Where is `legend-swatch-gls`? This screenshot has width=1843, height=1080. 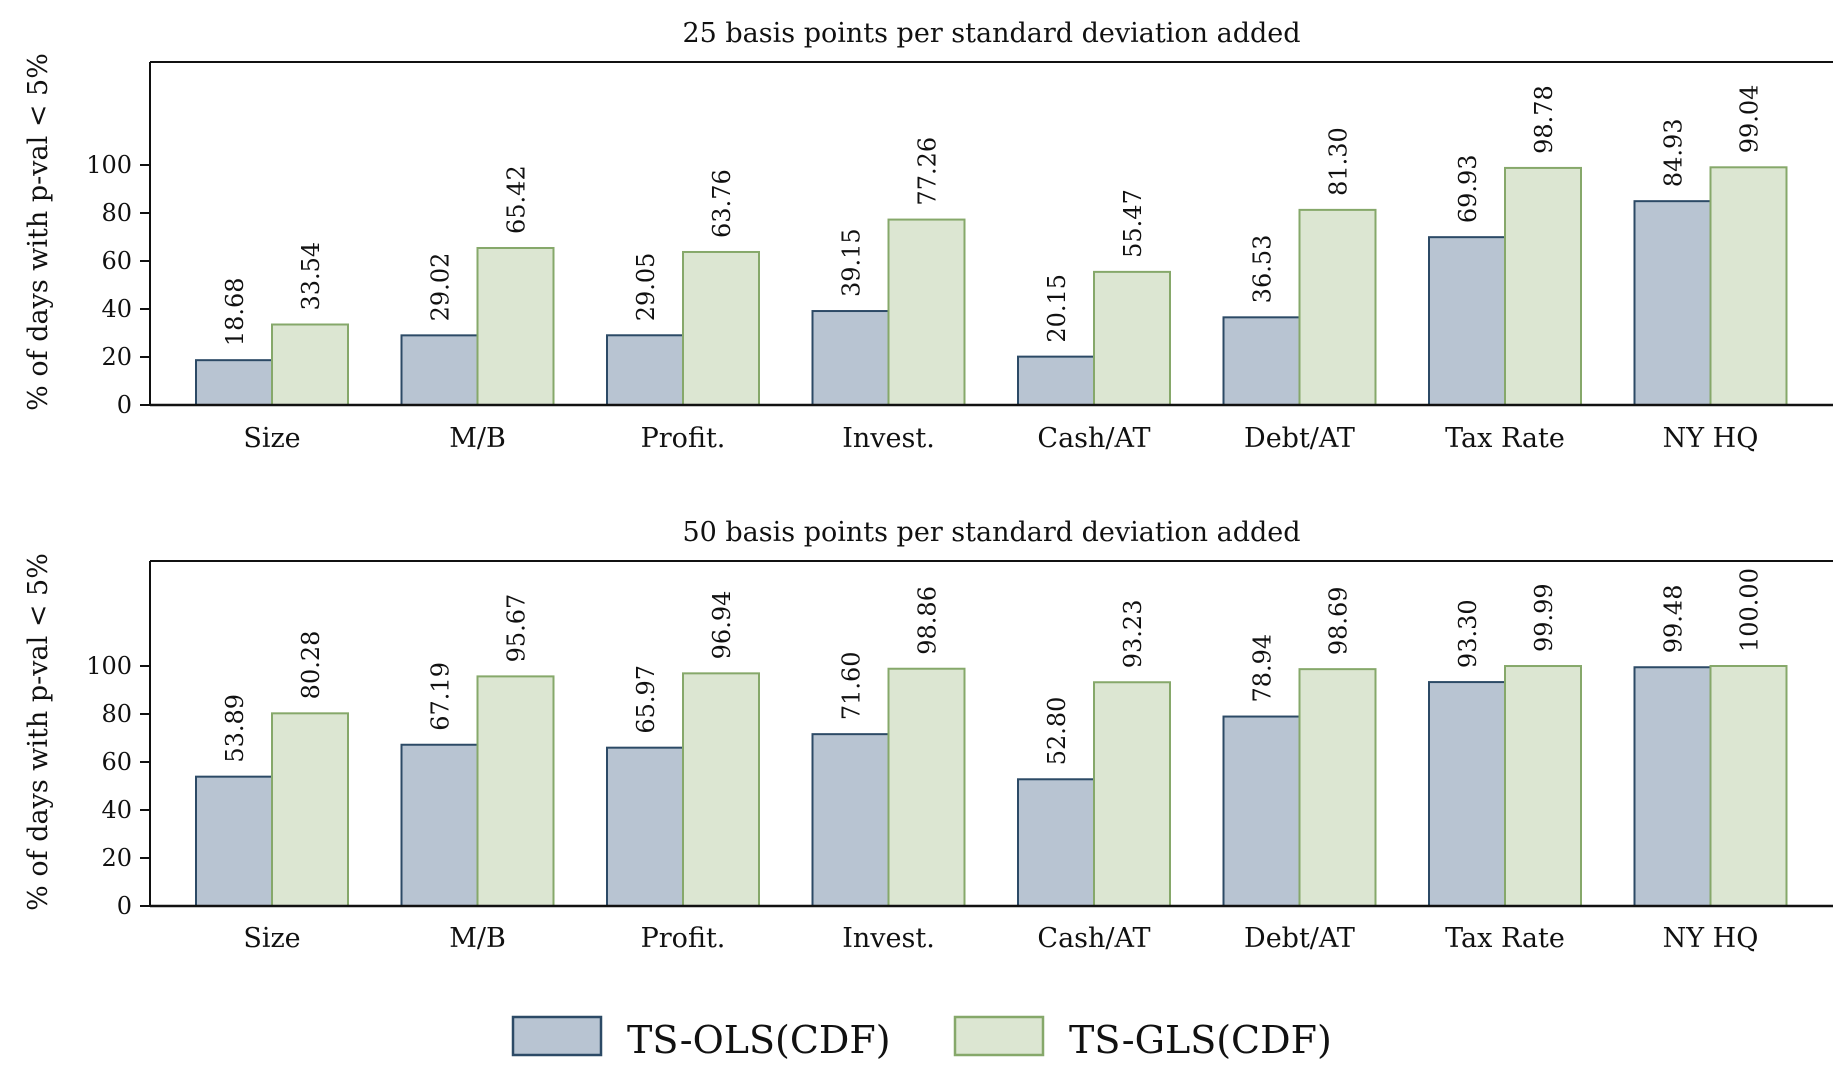
legend-swatch-gls is located at coordinates (999, 1036).